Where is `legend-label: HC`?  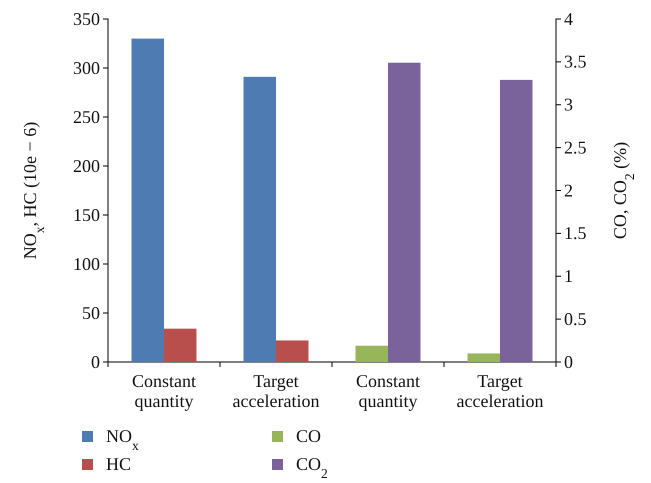 legend-label: HC is located at coordinates (119, 464).